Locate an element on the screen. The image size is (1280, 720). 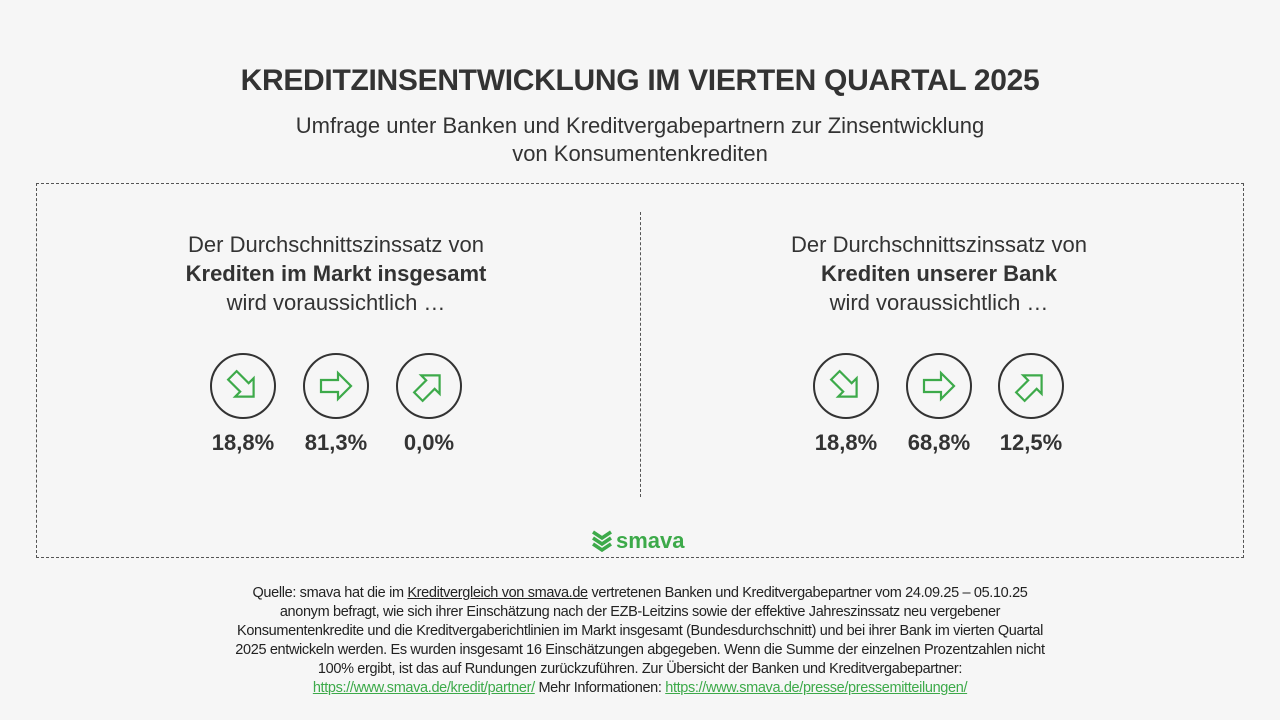
bank-increase-pct: 12,5% is located at coordinates (1031, 442).